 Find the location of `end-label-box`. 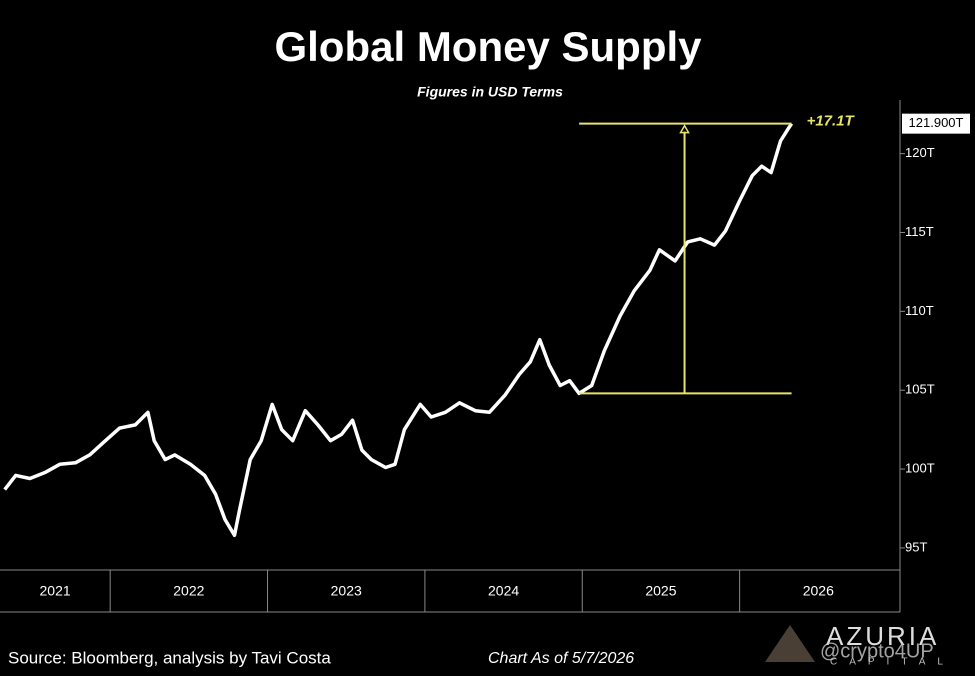

end-label-box is located at coordinates (936, 123).